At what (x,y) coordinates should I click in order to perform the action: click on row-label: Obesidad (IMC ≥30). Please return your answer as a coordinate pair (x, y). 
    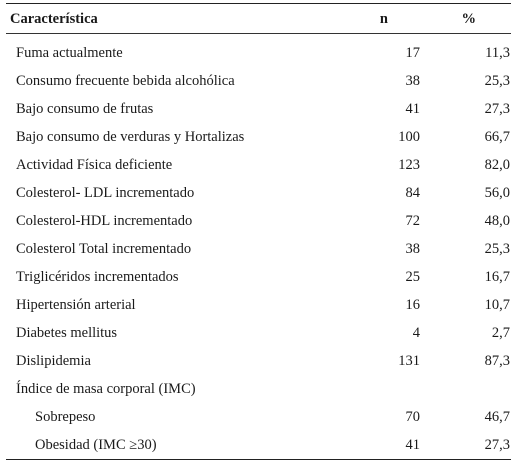
    Looking at the image, I should click on (96, 444).